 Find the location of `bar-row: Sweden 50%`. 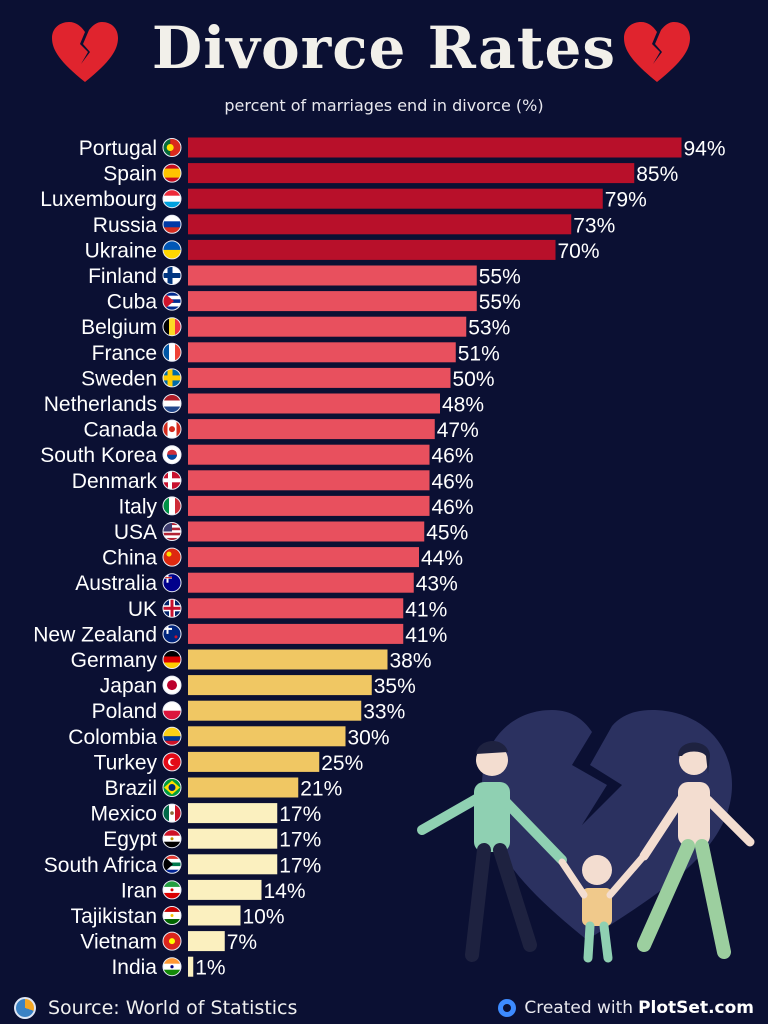

bar-row: Sweden 50% is located at coordinates (287, 379).